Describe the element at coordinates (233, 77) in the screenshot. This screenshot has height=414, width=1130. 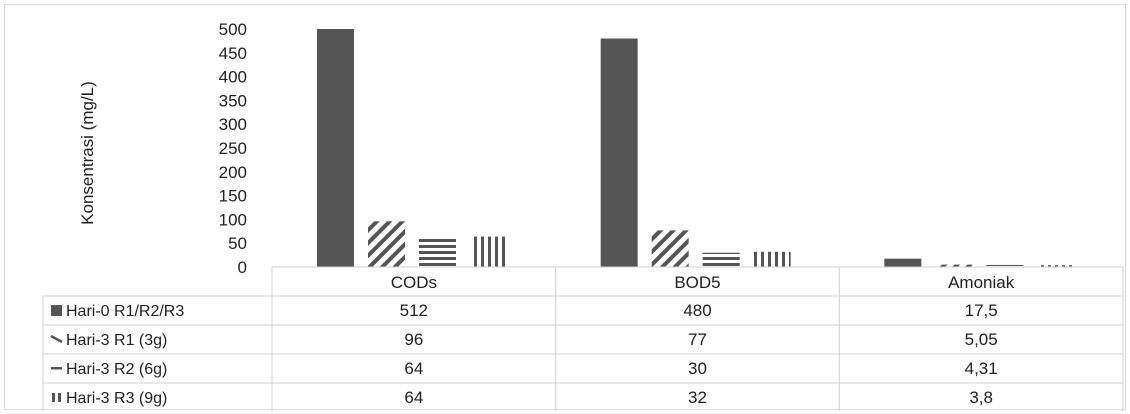
I see `y-tick-label: 400` at that location.